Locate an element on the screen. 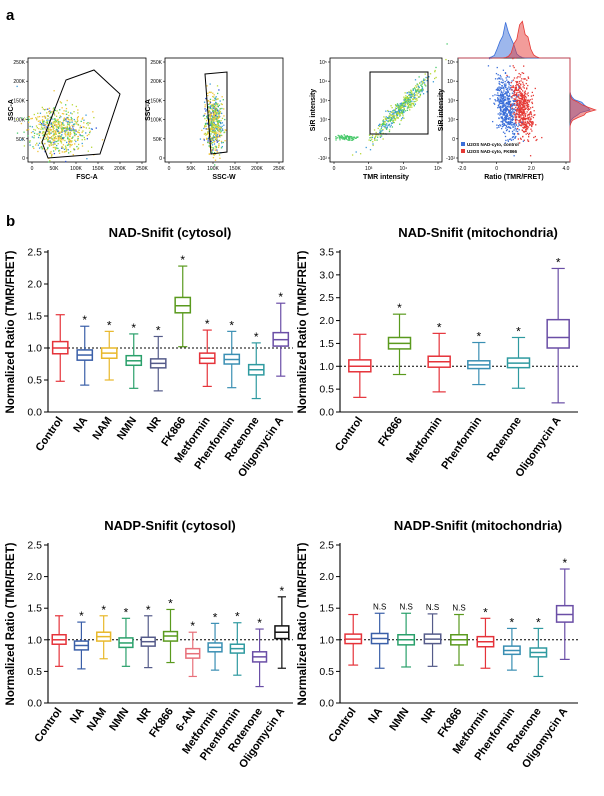  y-axis-label: Normalized Ratio (TMR/FRET) is located at coordinates (303, 623).